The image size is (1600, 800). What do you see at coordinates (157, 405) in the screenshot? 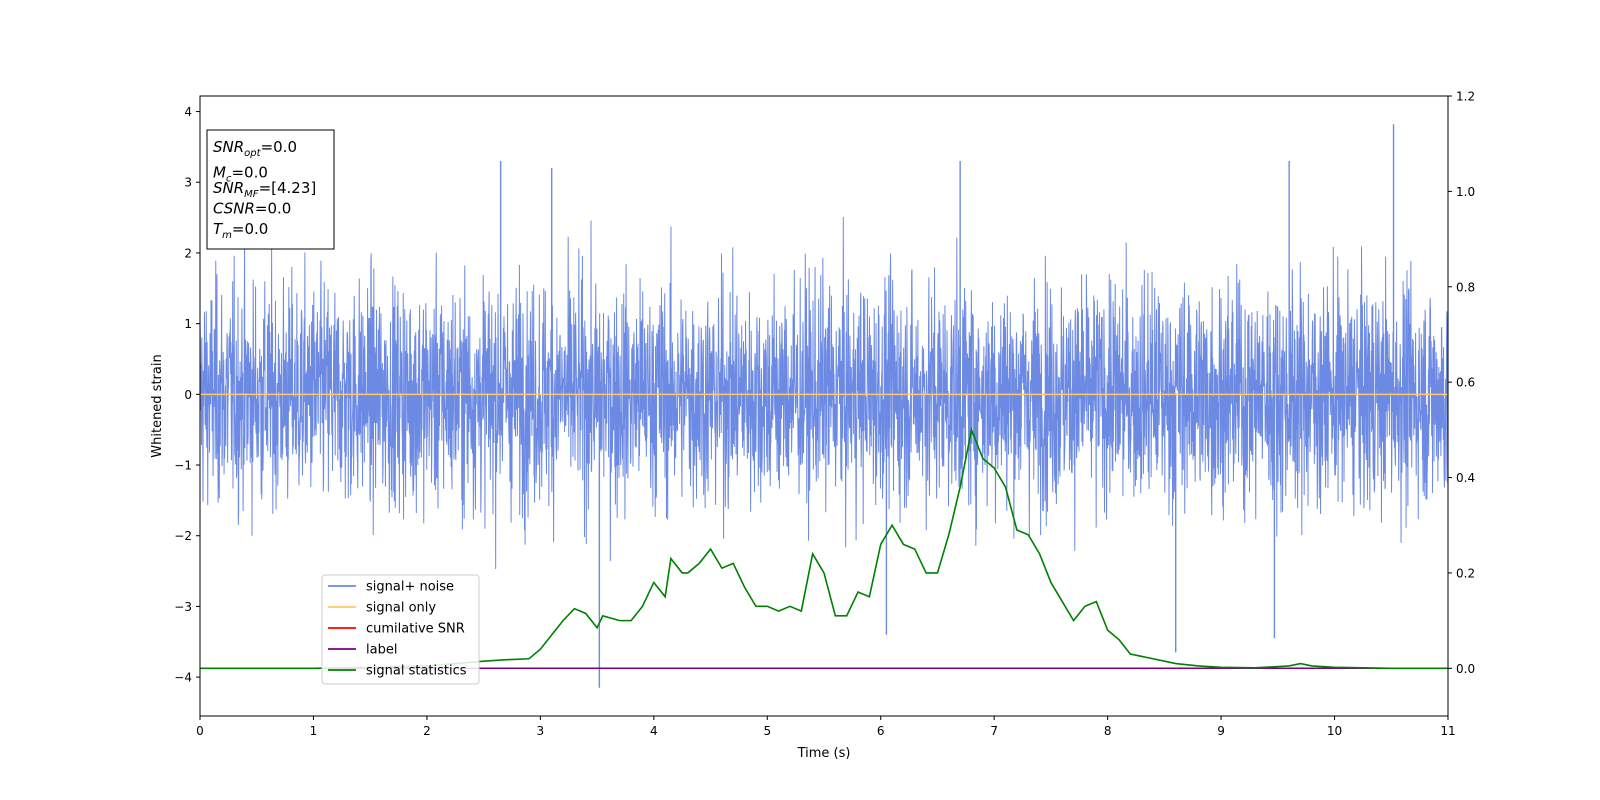
I see `y-axis-label: Whitened strain` at bounding box center [157, 405].